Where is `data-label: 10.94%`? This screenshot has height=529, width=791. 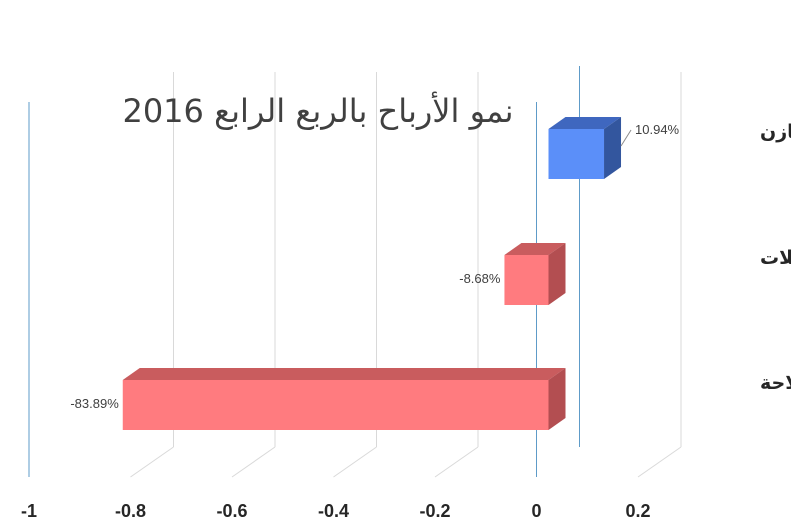
data-label: 10.94% is located at coordinates (657, 129).